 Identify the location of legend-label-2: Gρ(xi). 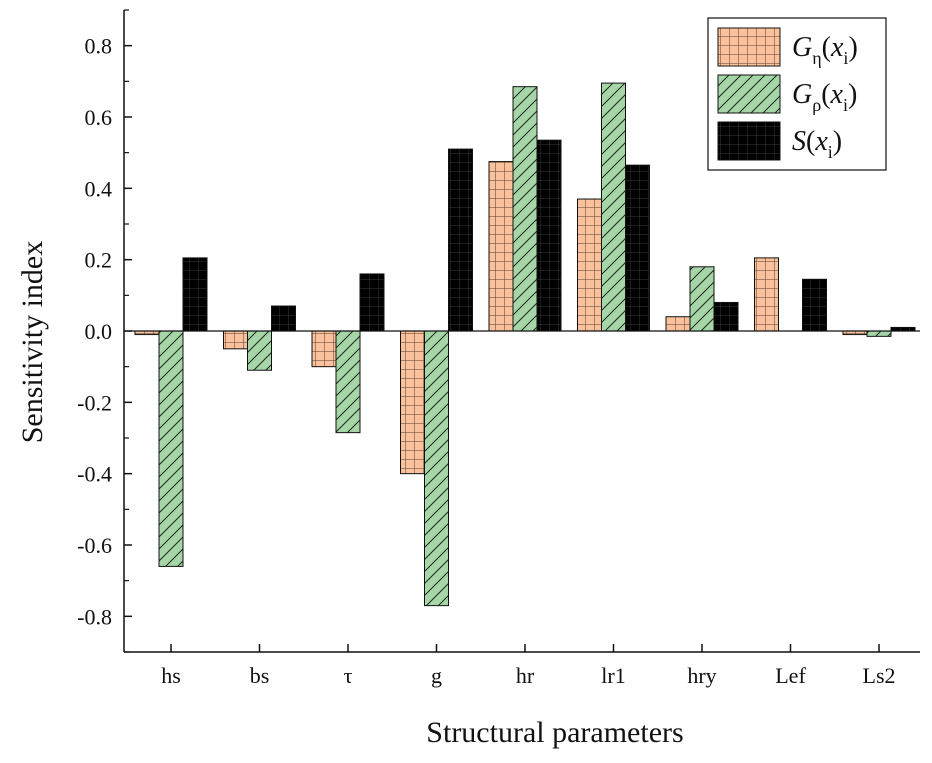
(824, 97).